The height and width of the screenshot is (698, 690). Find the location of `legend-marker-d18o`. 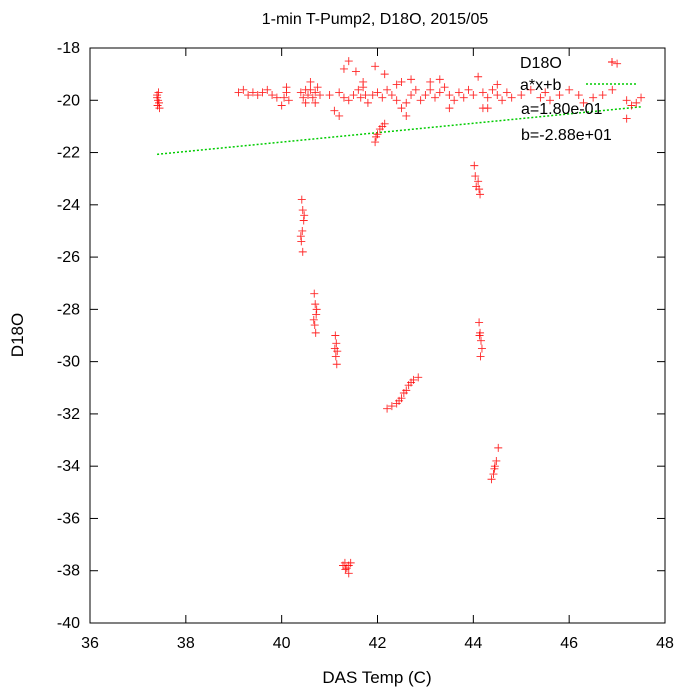

legend-marker-d18o is located at coordinates (612, 62).